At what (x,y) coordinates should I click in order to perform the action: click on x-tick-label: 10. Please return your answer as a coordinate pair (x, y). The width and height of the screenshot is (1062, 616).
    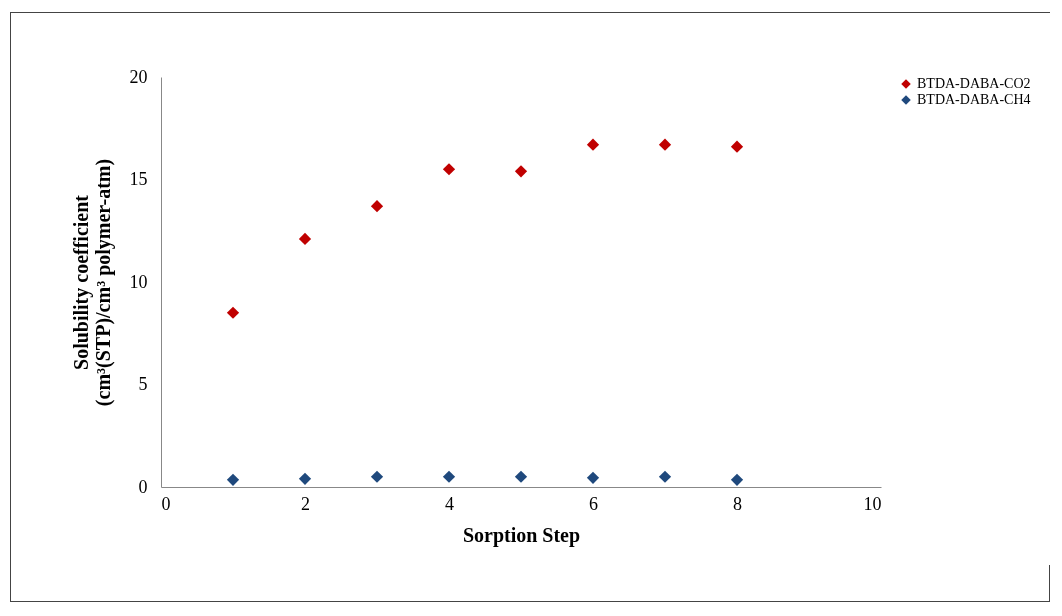
    Looking at the image, I should click on (872, 503).